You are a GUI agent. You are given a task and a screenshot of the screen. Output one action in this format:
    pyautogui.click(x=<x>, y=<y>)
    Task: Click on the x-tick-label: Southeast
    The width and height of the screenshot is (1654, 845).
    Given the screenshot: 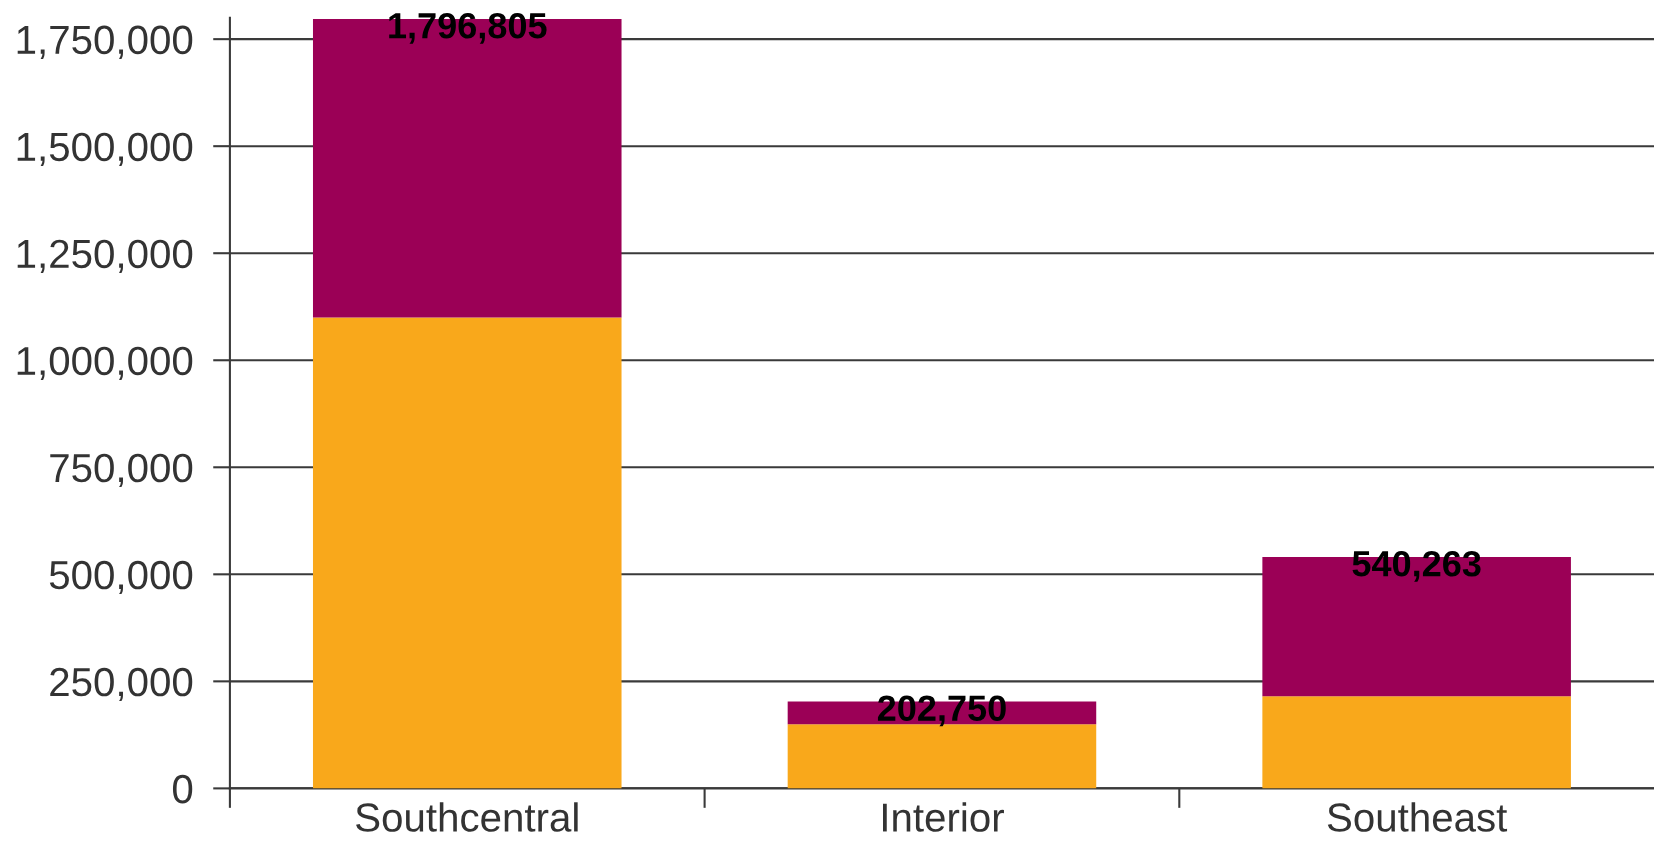 What is the action you would take?
    pyautogui.click(x=1417, y=817)
    